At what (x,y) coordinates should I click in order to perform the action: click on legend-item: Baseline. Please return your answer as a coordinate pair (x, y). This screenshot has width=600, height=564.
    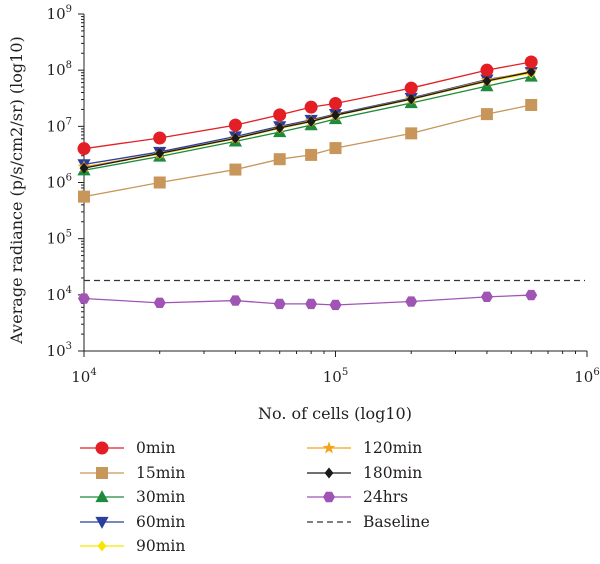
    Looking at the image, I should click on (367, 522).